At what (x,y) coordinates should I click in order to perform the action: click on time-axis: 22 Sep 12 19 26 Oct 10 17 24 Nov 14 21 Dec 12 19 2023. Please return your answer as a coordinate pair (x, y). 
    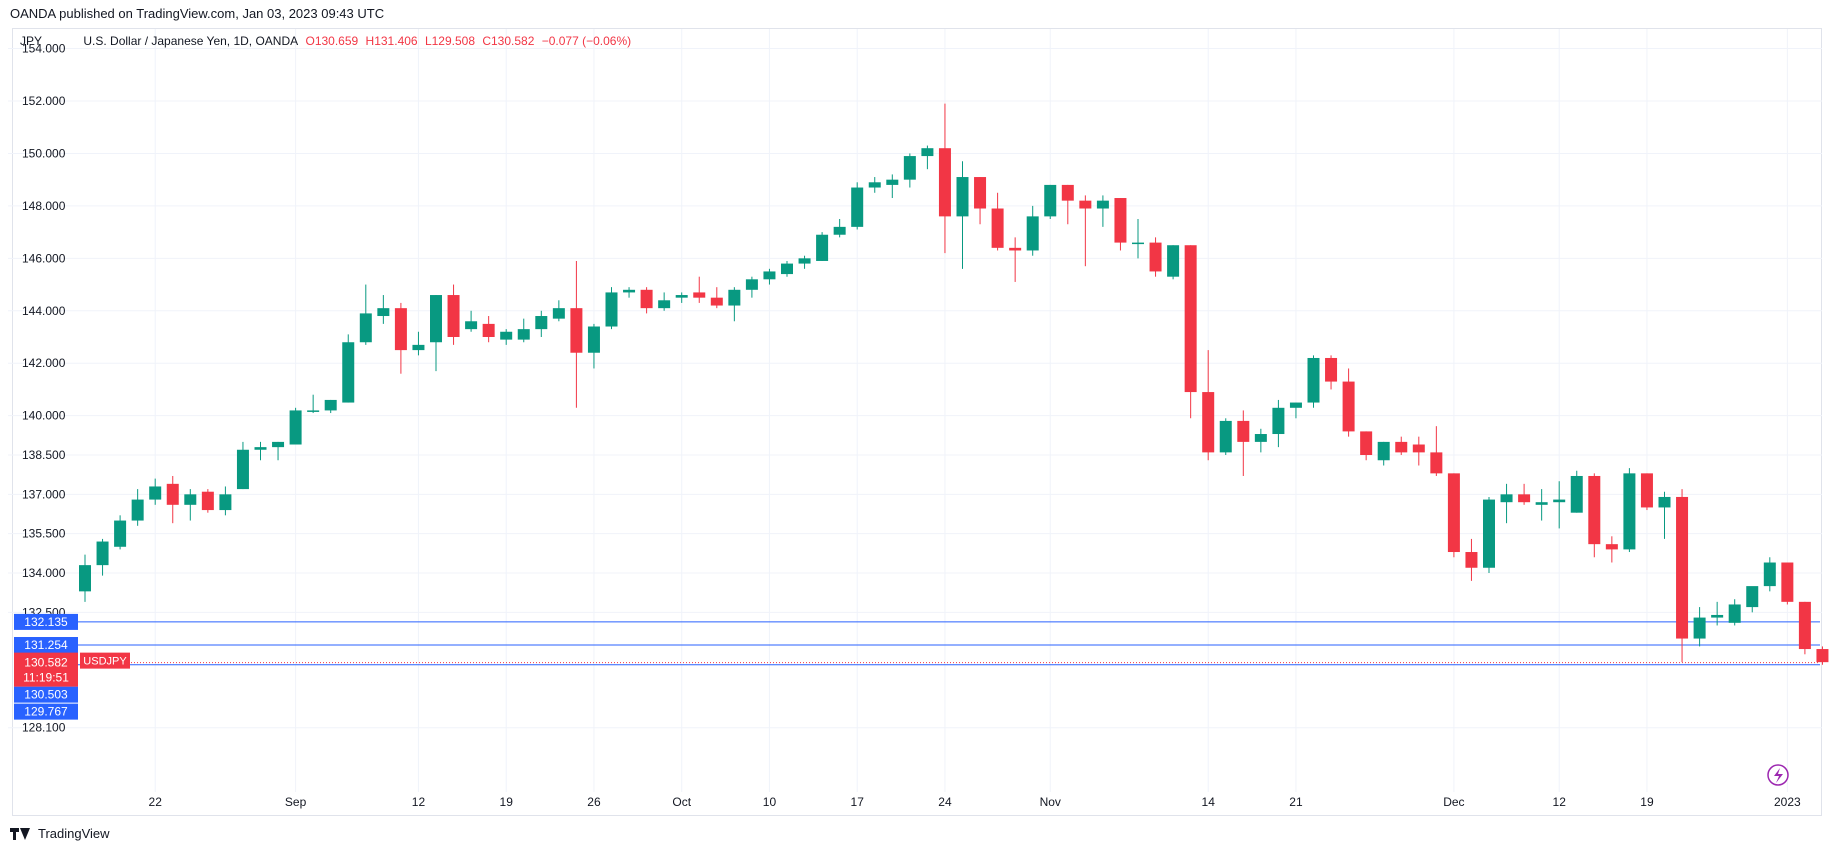
    Looking at the image, I should click on (975, 802).